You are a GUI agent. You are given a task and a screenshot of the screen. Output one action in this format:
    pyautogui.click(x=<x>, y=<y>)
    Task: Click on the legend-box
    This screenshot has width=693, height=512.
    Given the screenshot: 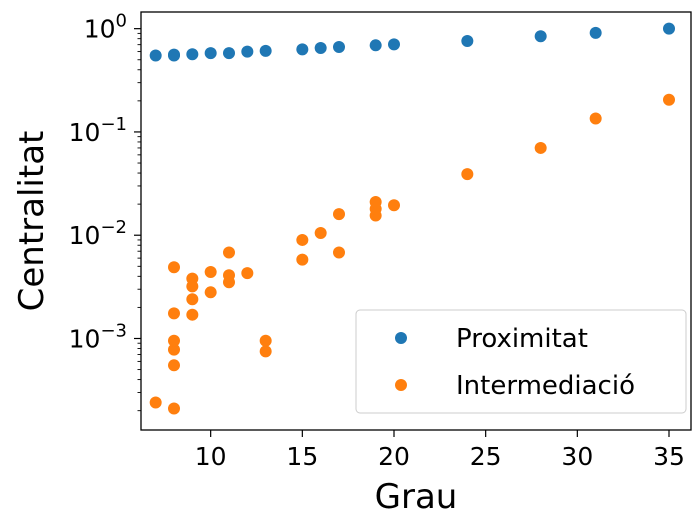 What is the action you would take?
    pyautogui.click(x=521, y=361)
    